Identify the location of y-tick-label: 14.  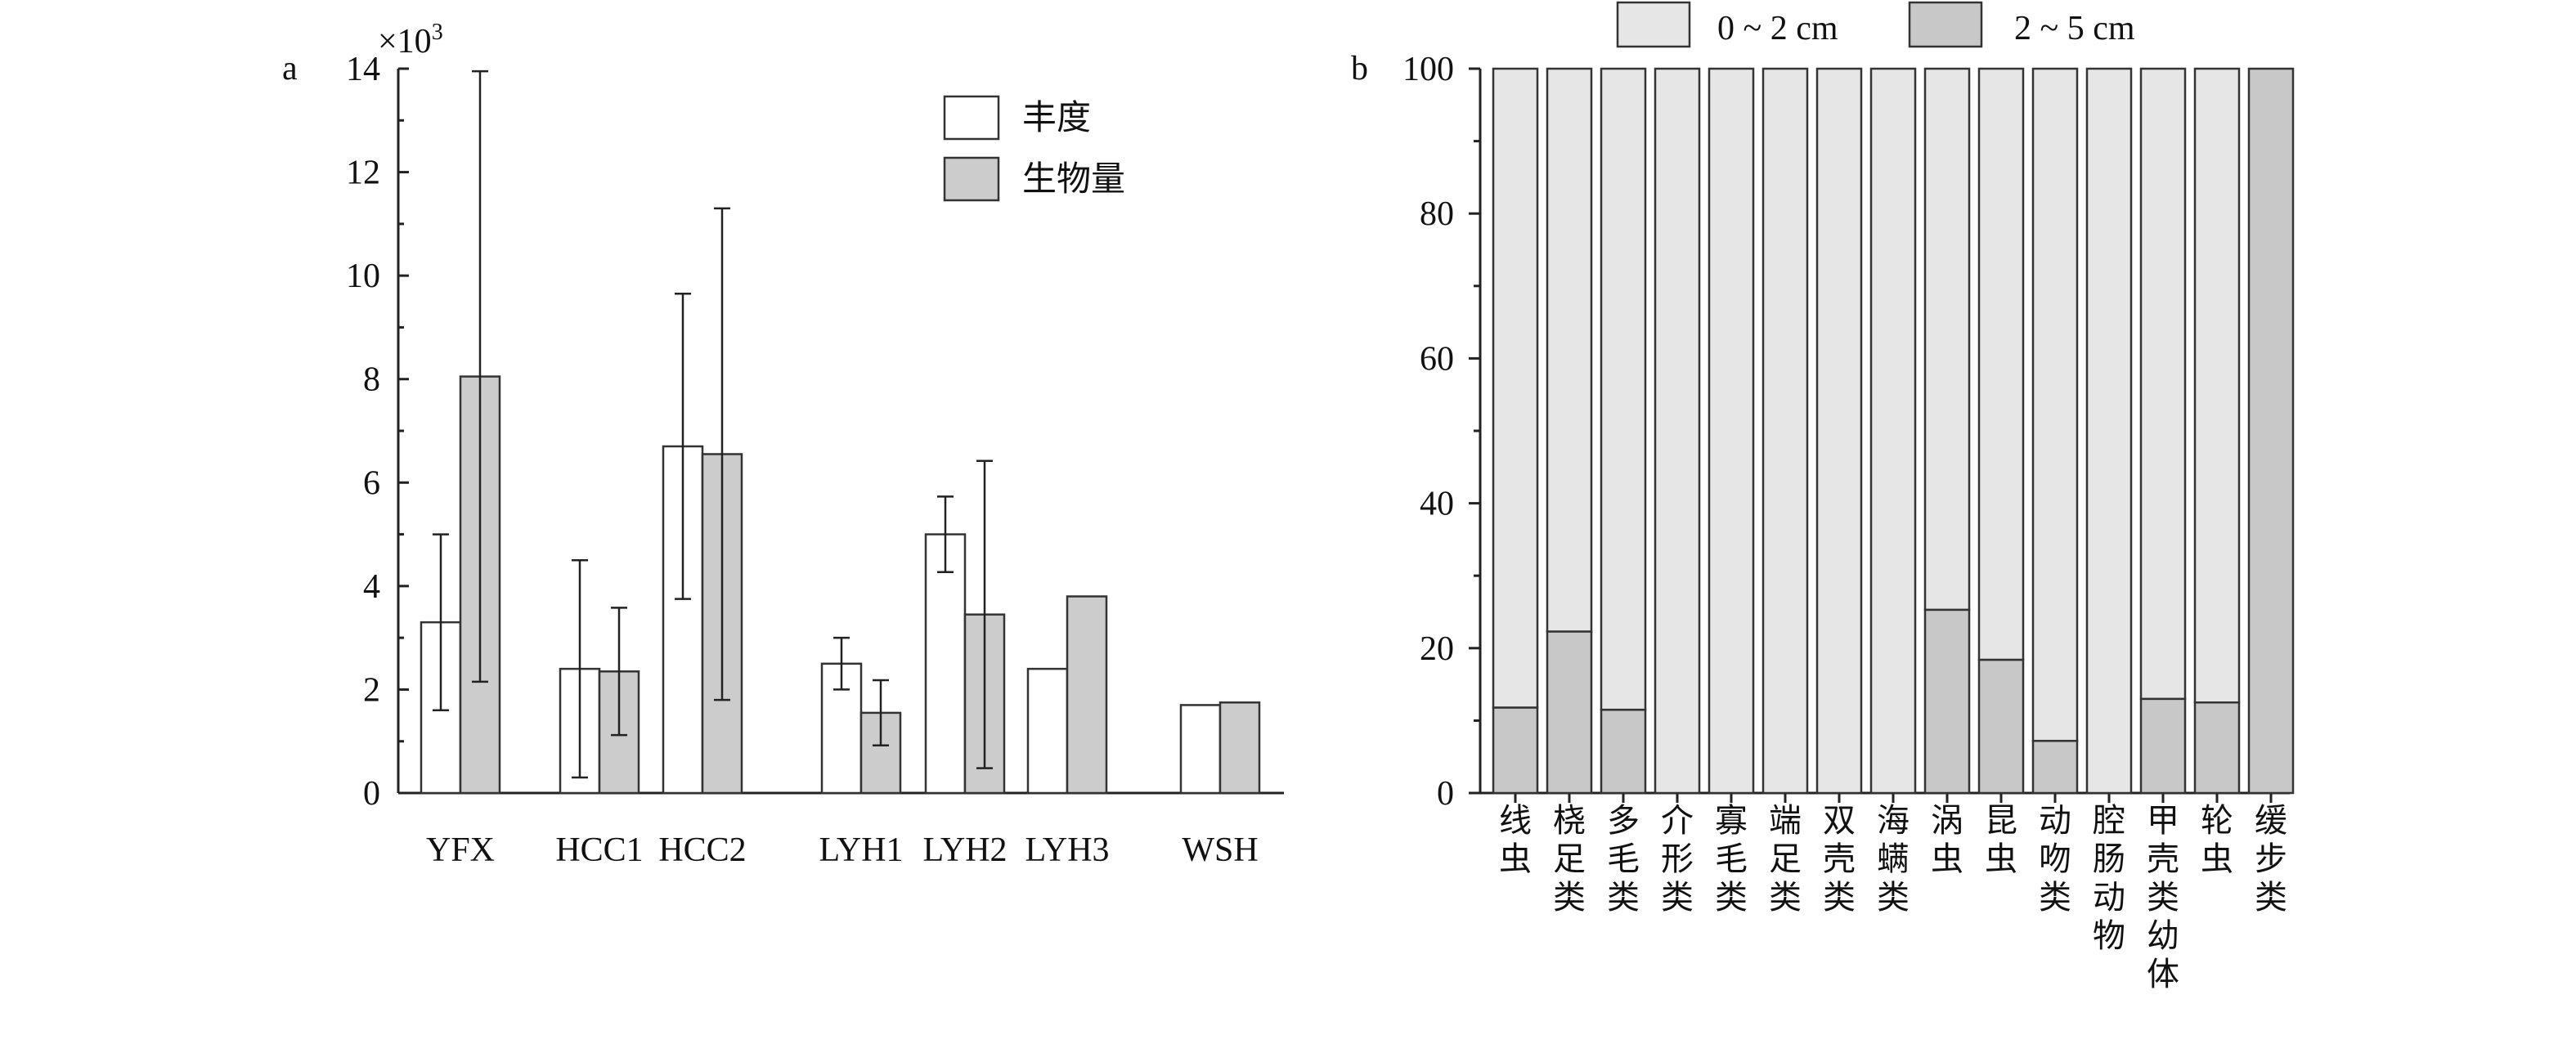
(363, 69).